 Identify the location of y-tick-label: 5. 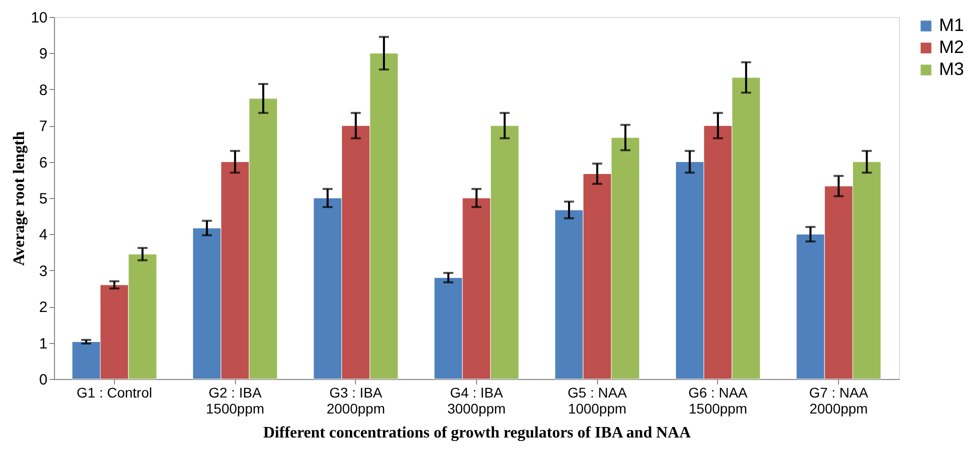
(43, 199).